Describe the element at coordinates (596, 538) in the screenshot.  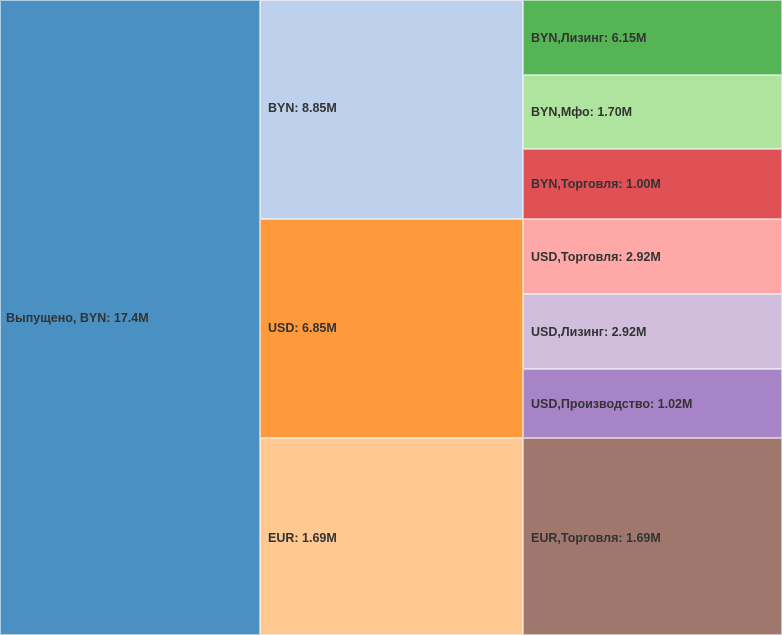
I see `cell-label: EUR,Торговля: 1.69M` at that location.